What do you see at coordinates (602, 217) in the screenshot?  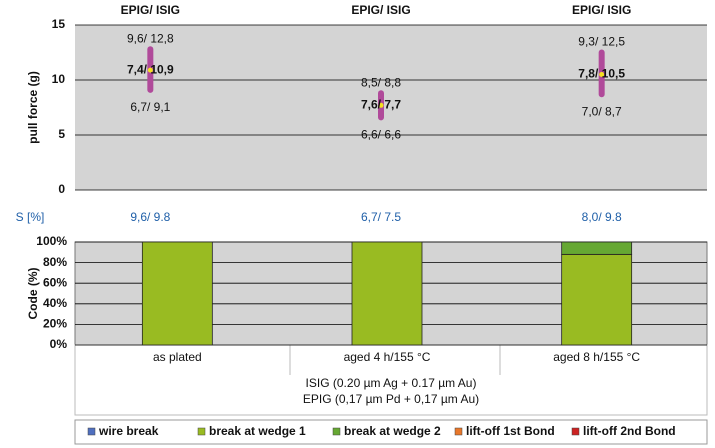 I see `s-value: 8,0/ 9.8` at bounding box center [602, 217].